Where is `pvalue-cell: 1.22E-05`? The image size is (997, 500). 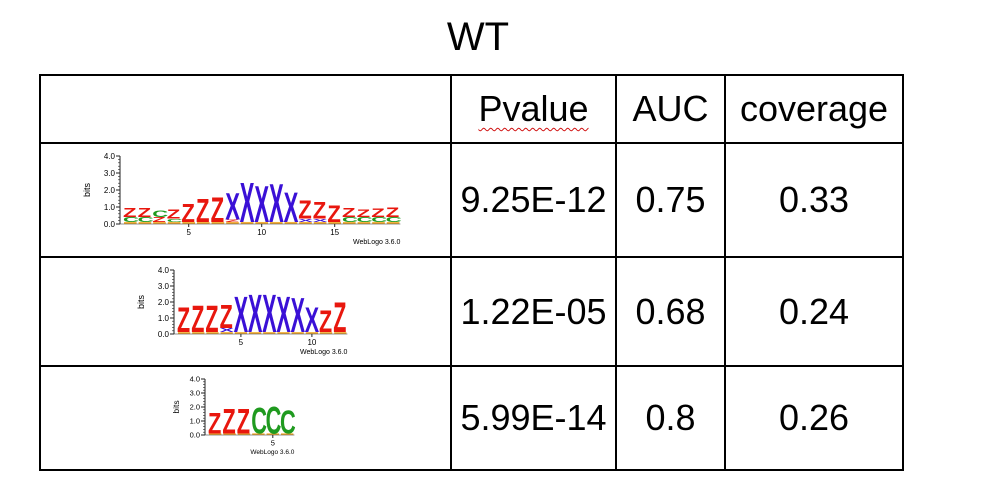 pvalue-cell: 1.22E-05 is located at coordinates (533, 311).